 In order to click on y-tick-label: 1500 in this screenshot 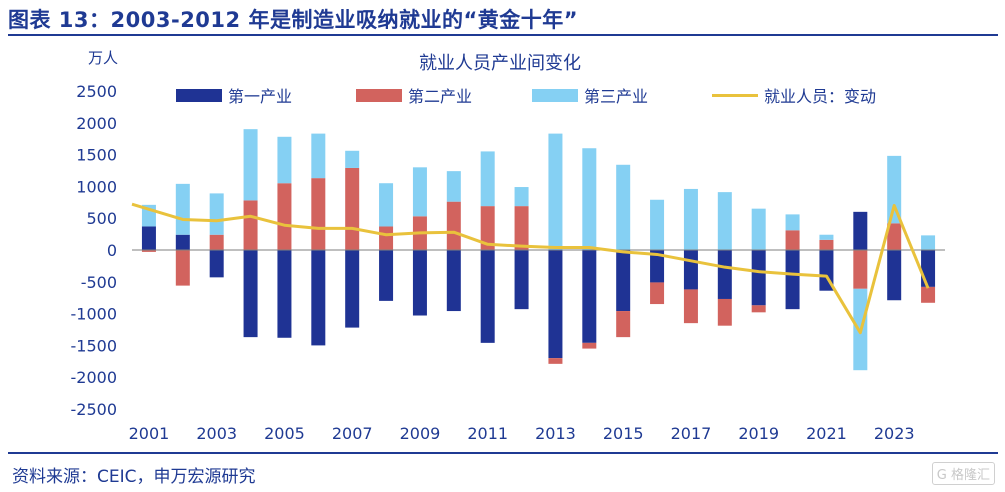, I will do `click(96, 155)`.